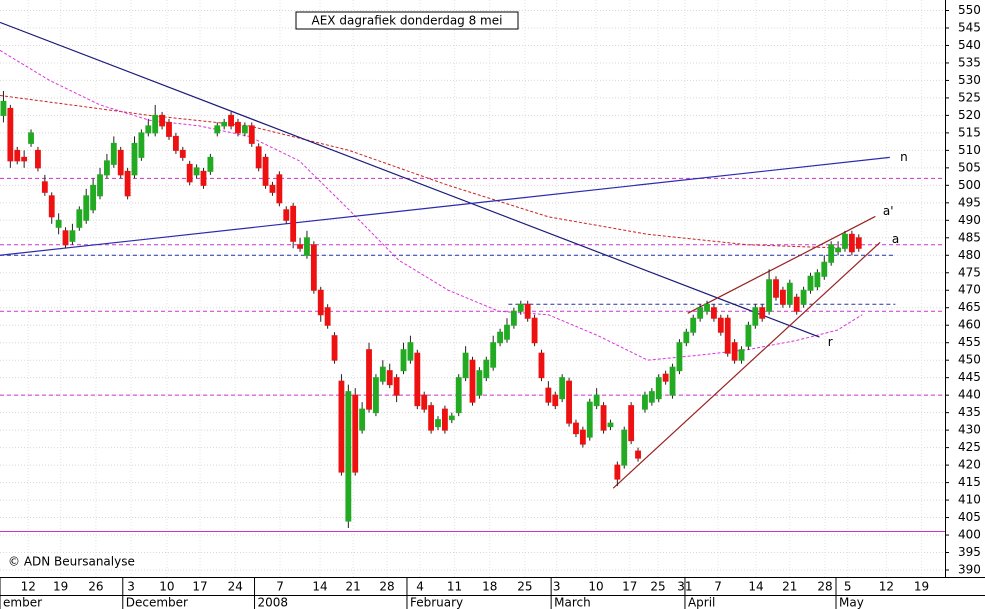  I want to click on month-label: March, so click(572, 602).